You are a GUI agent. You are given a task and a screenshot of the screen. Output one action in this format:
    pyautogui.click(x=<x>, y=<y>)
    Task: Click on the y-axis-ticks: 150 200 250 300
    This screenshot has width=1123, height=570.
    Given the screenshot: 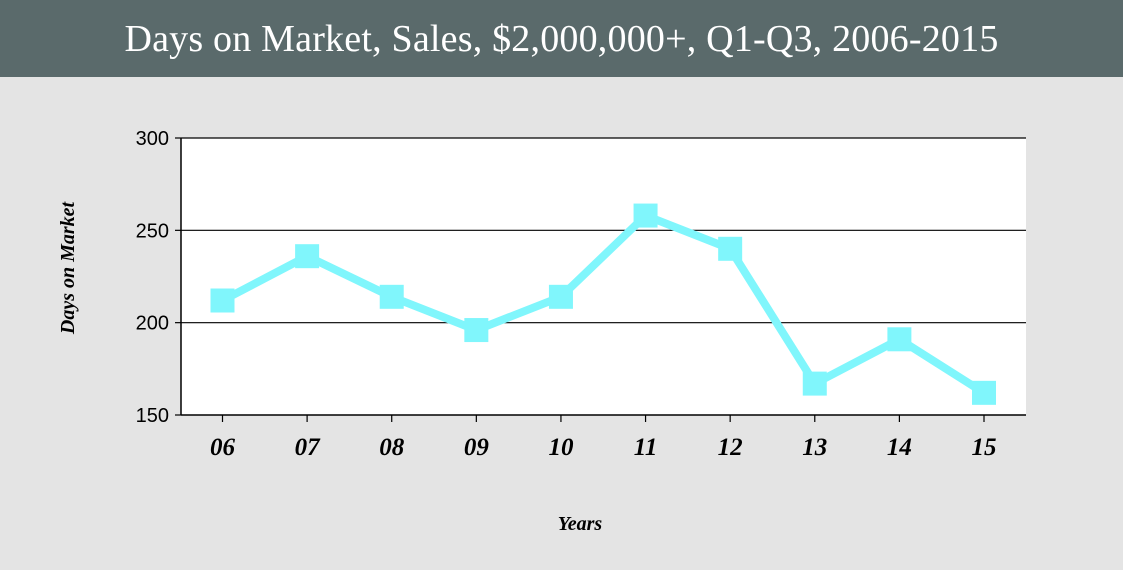 What is the action you would take?
    pyautogui.click(x=158, y=277)
    